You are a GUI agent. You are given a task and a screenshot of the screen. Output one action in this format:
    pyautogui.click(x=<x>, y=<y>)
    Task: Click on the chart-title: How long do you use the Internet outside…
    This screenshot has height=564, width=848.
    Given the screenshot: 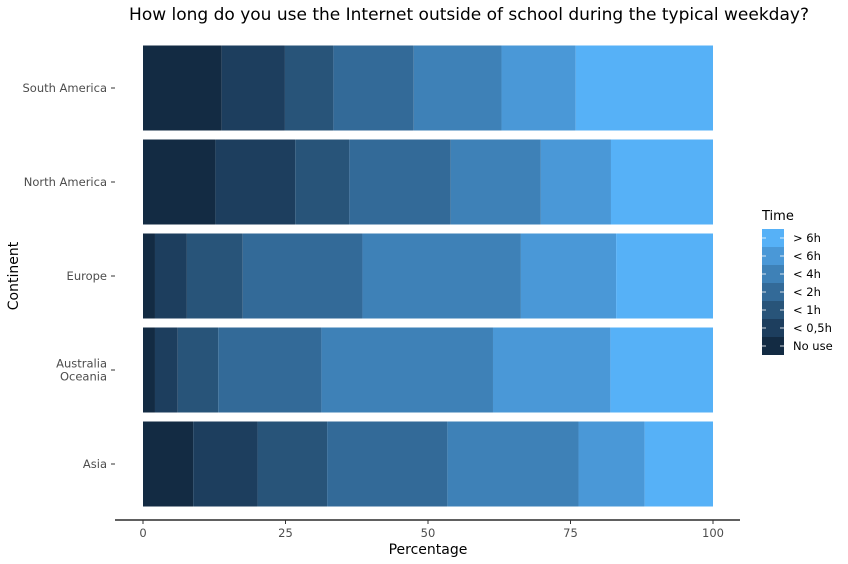 What is the action you would take?
    pyautogui.click(x=469, y=15)
    